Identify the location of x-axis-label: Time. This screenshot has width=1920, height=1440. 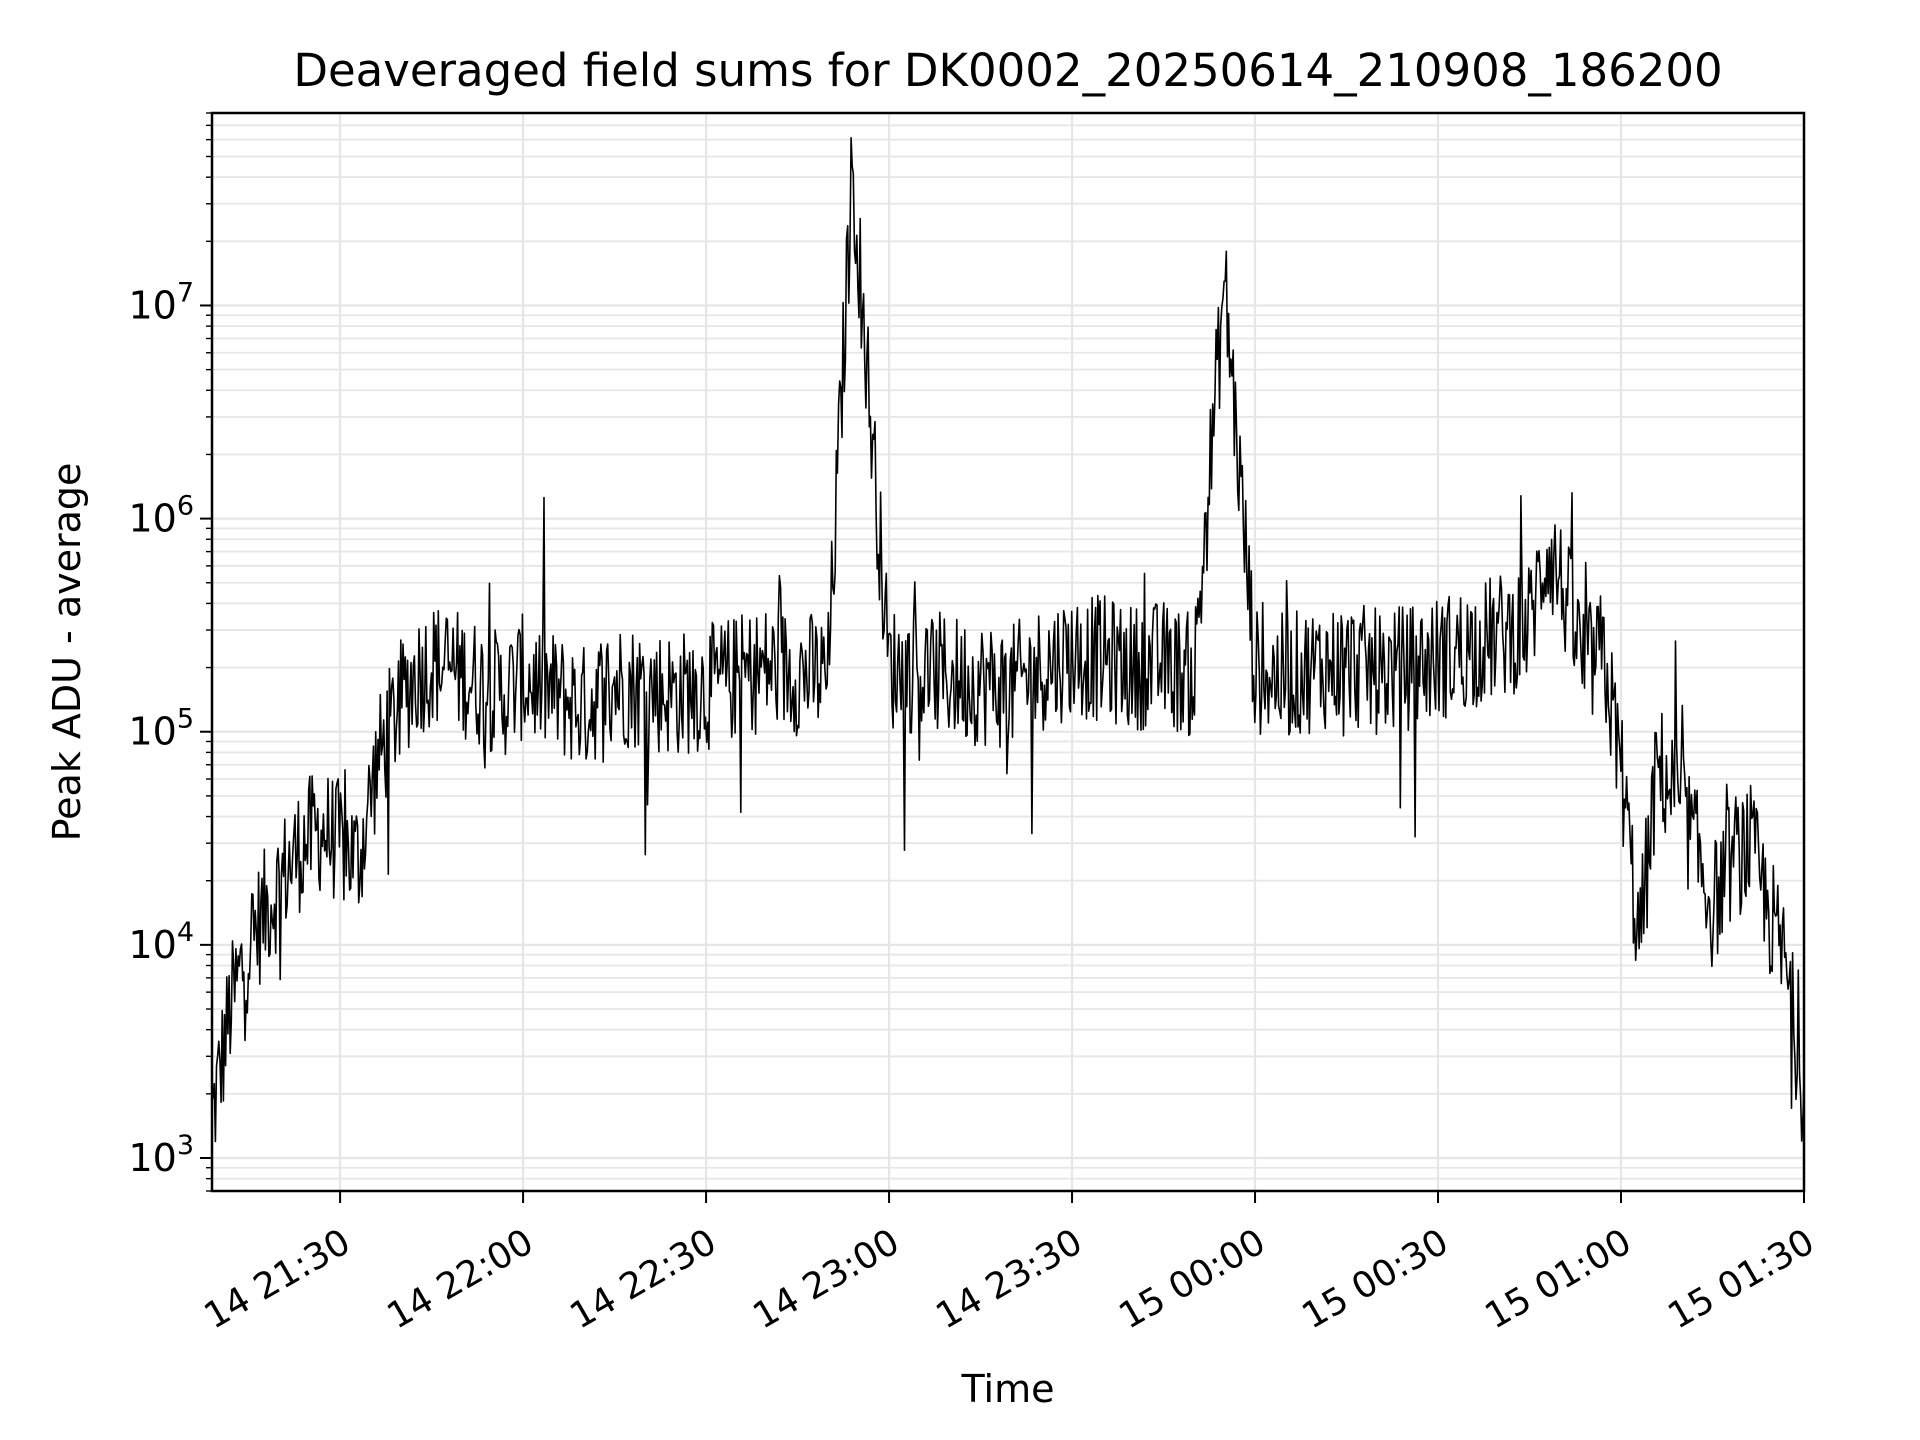
(1008, 1389).